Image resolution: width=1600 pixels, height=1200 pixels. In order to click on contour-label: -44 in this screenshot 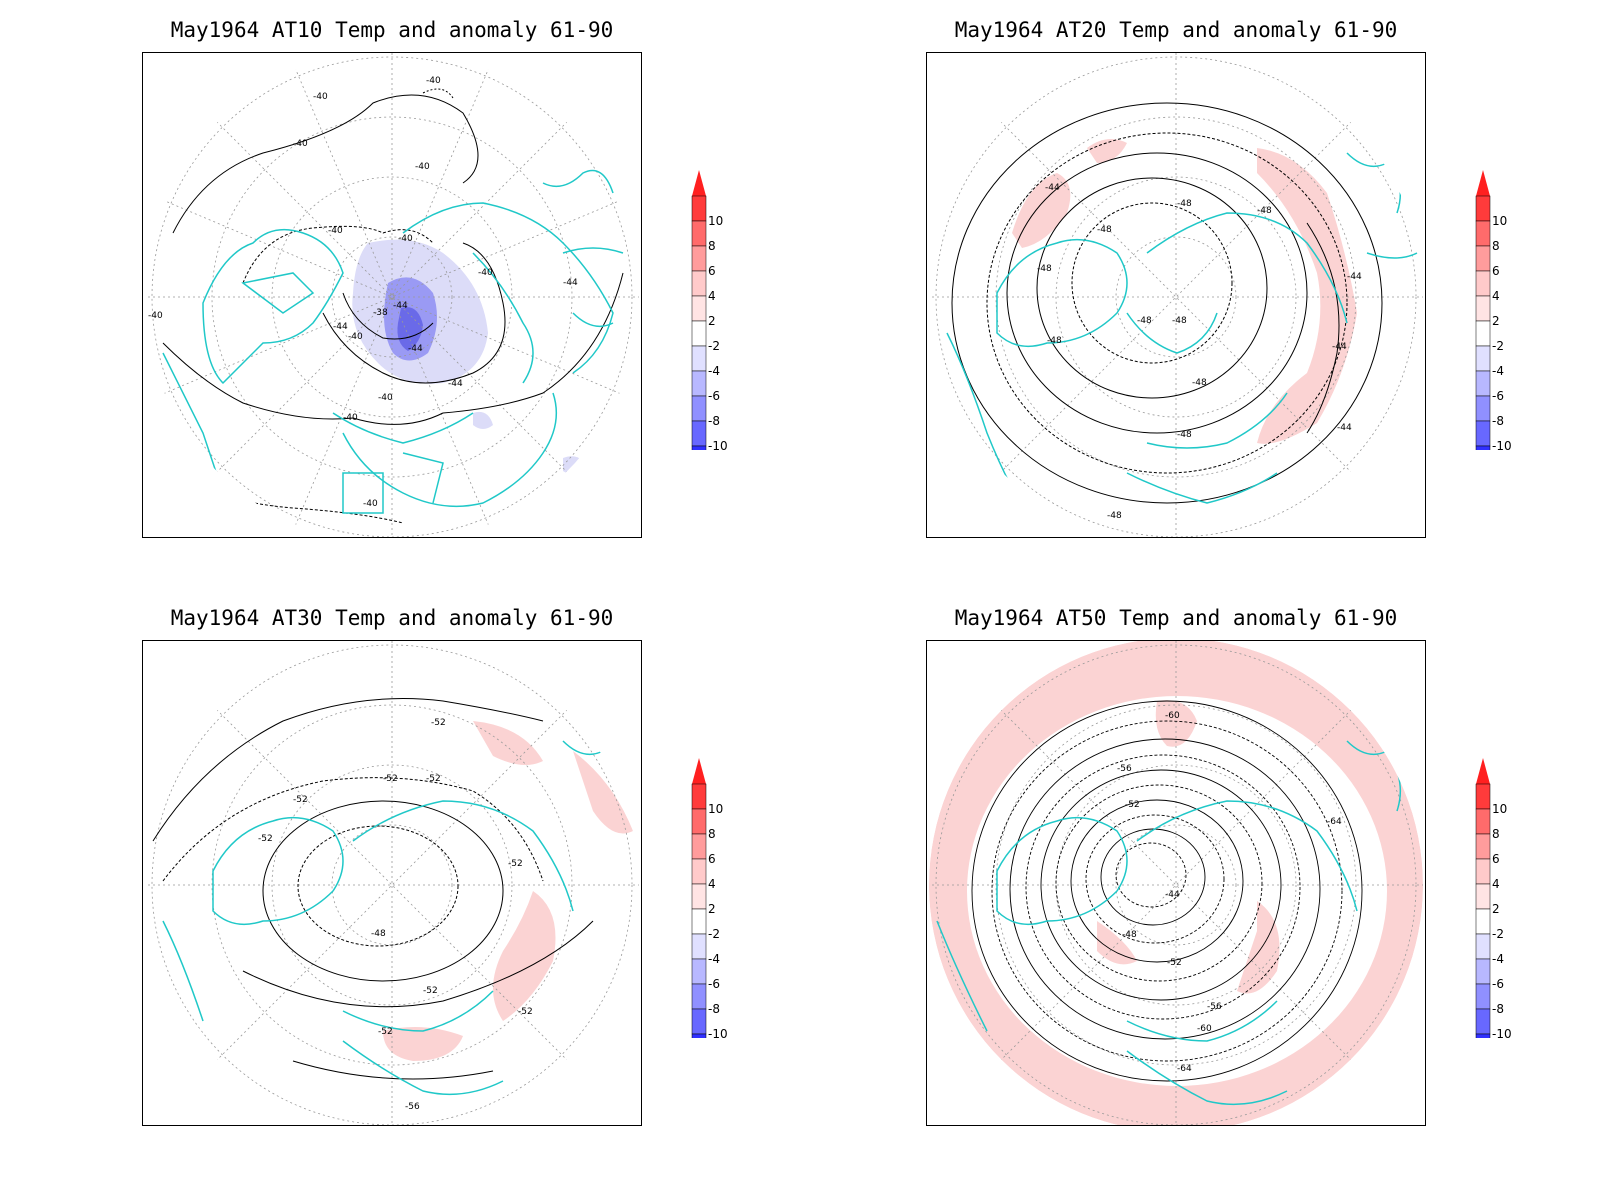, I will do `click(1052, 188)`.